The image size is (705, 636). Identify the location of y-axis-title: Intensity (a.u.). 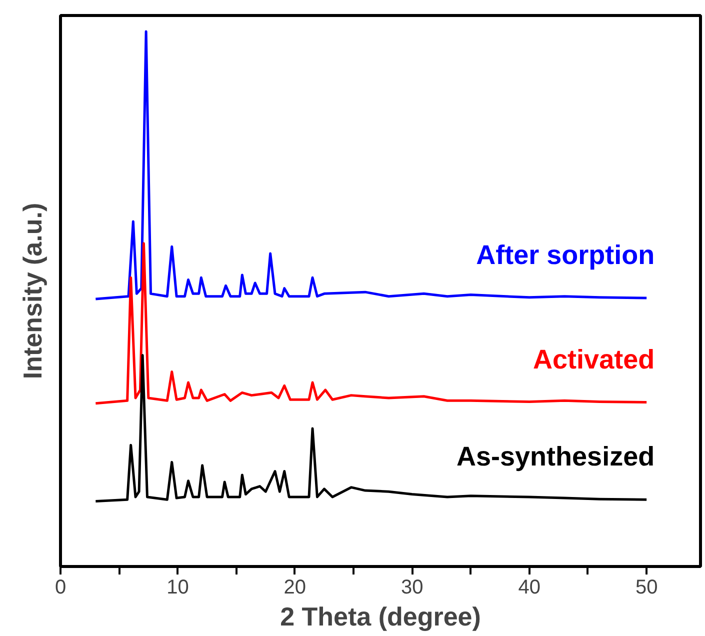
(33, 291).